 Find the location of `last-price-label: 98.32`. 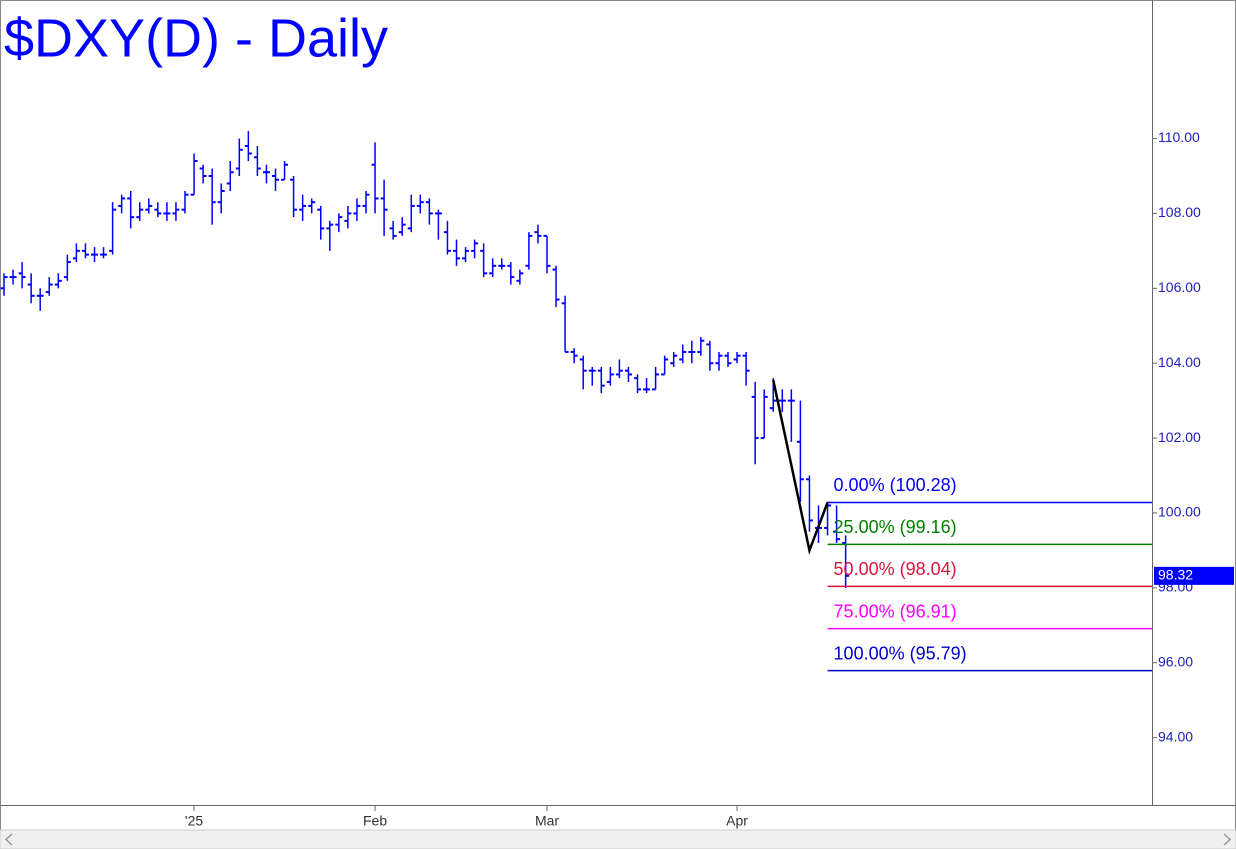

last-price-label: 98.32 is located at coordinates (1175, 575).